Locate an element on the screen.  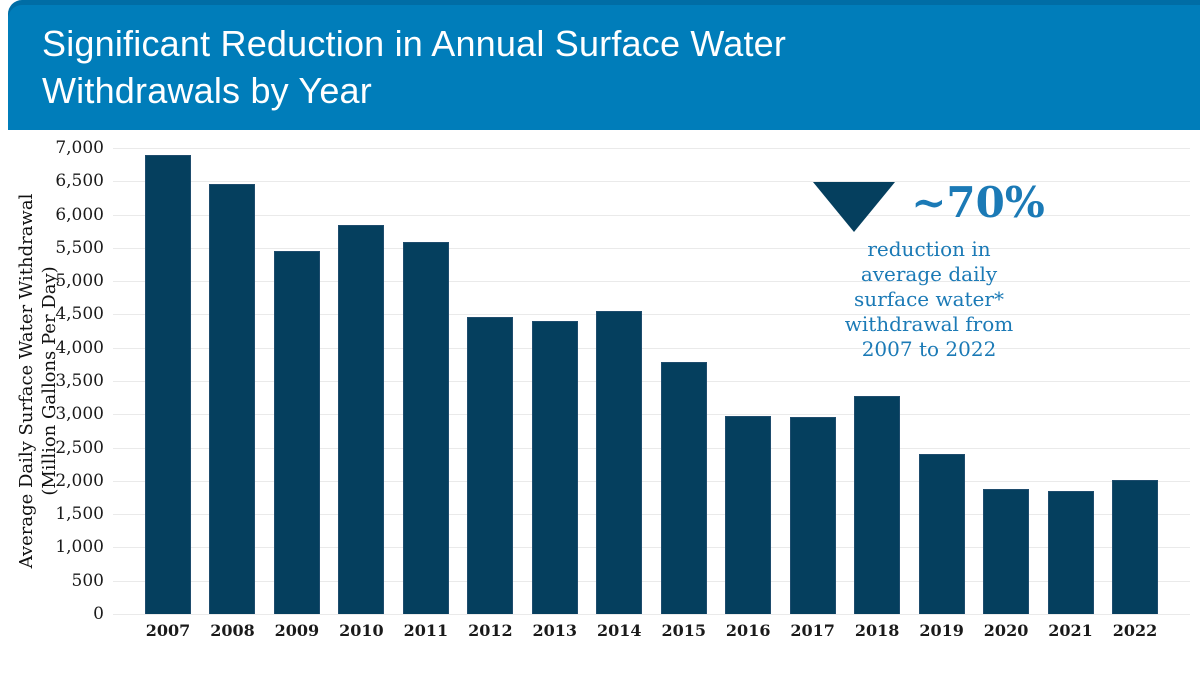
y-tick-label: 6,000 is located at coordinates (79, 214).